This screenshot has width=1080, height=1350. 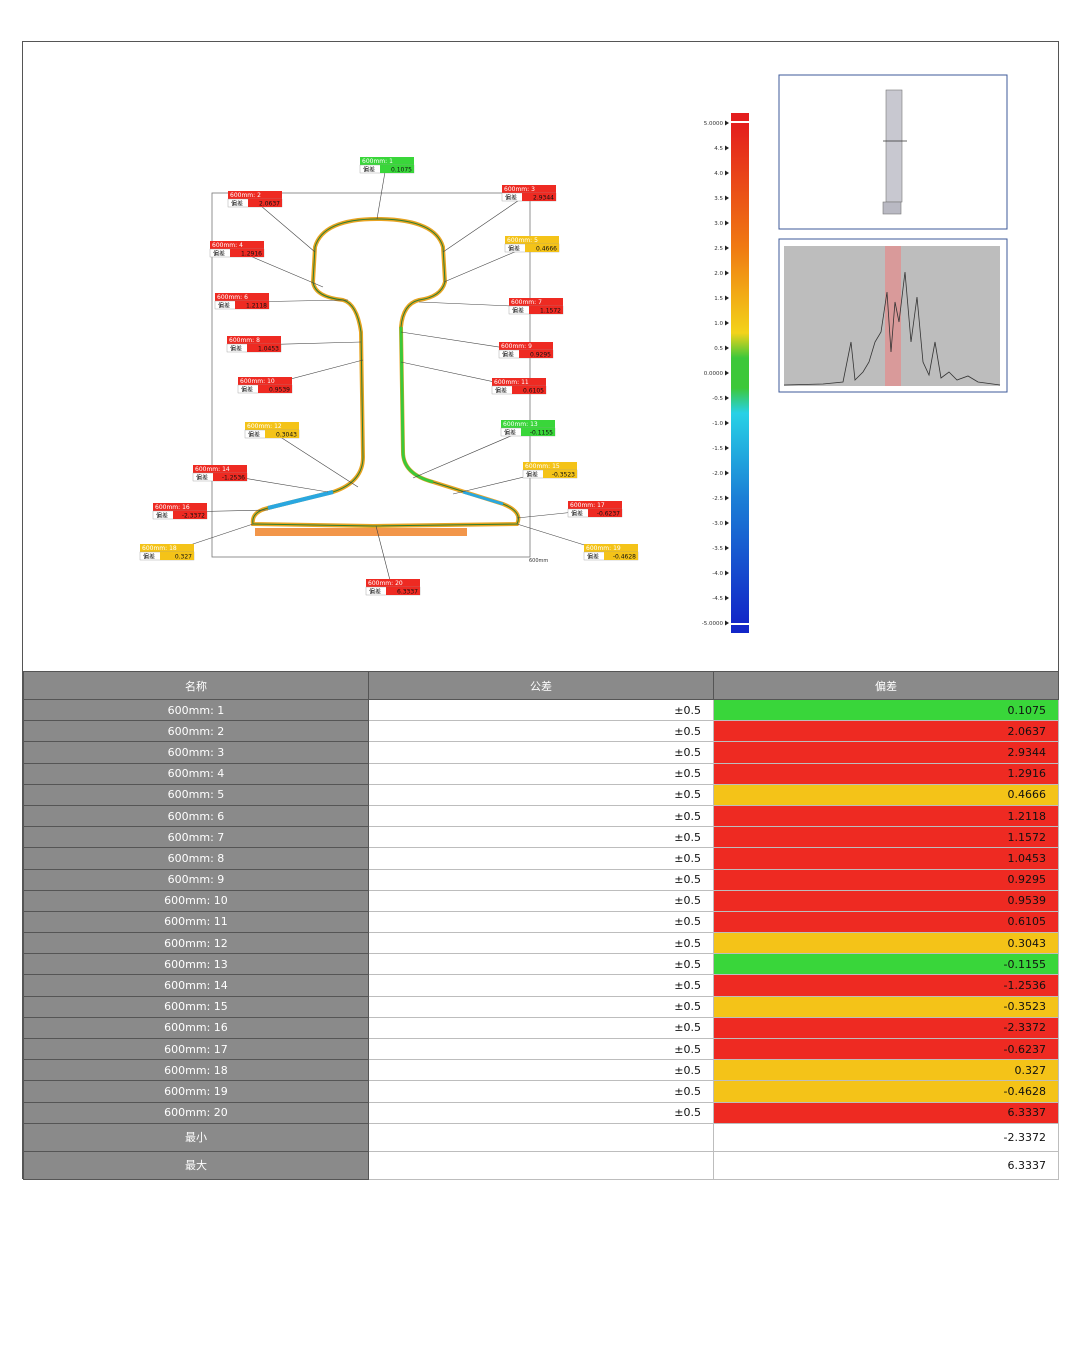 I want to click on row-deviation: 1.2118, so click(x=886, y=816).